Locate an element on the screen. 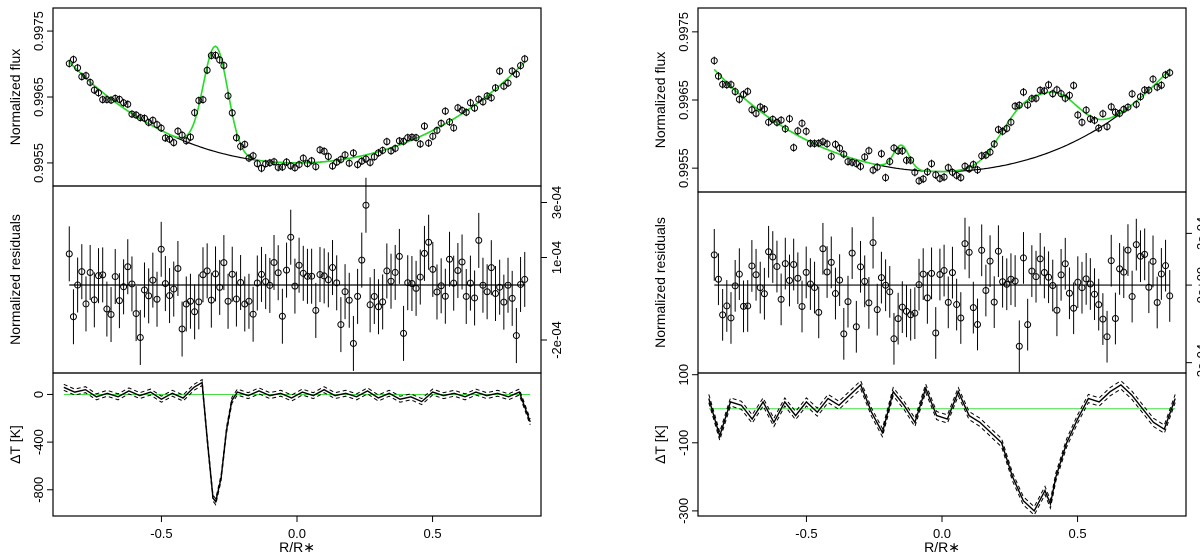 This screenshot has width=1200, height=560. flux-frame is located at coordinates (942, 100).